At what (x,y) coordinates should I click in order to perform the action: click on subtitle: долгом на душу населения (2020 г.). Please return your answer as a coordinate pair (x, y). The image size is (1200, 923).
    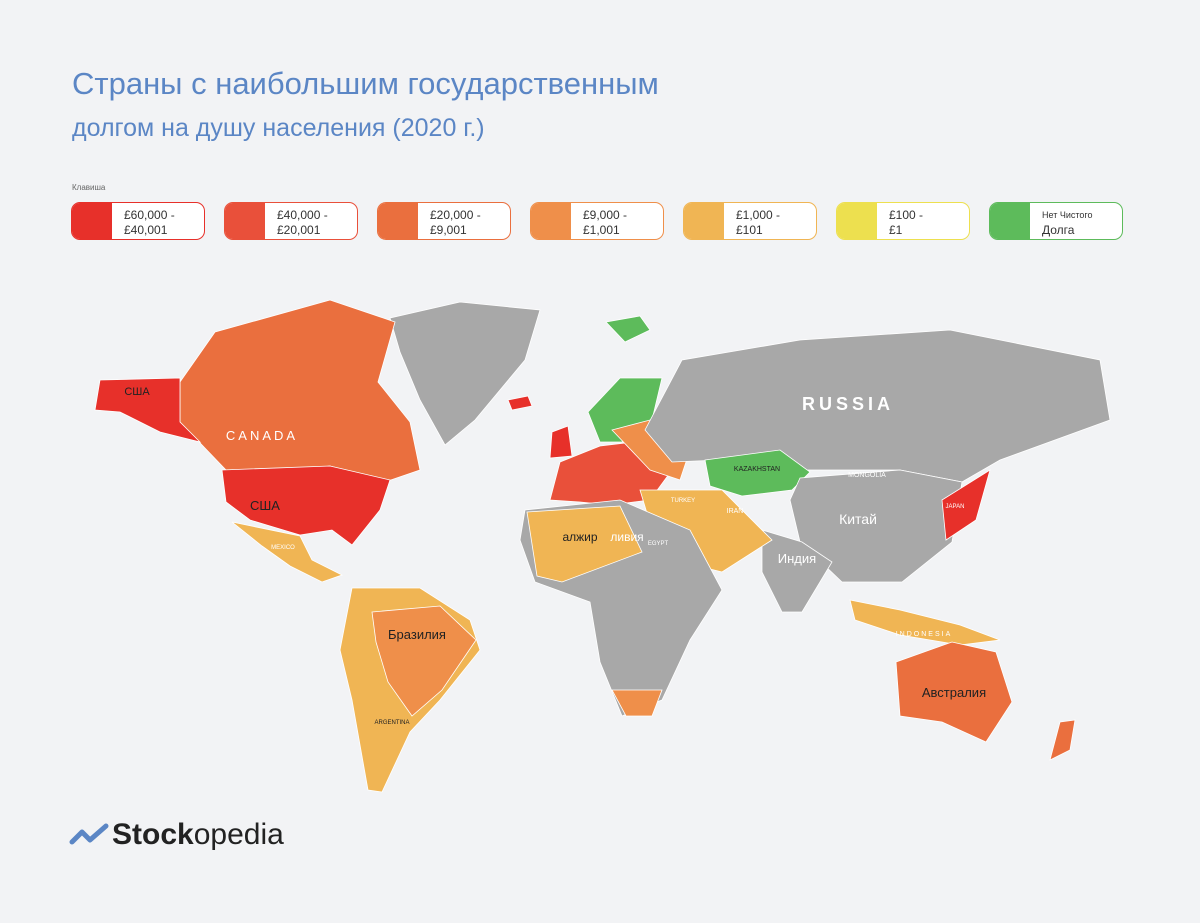
    Looking at the image, I should click on (278, 128).